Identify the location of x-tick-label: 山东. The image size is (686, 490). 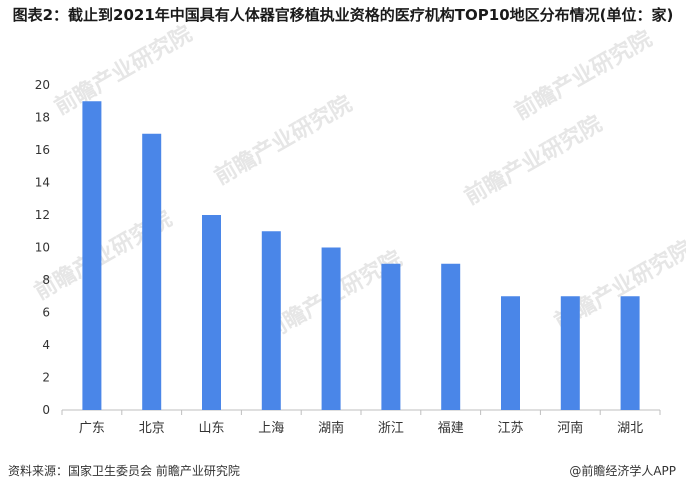
(211, 428).